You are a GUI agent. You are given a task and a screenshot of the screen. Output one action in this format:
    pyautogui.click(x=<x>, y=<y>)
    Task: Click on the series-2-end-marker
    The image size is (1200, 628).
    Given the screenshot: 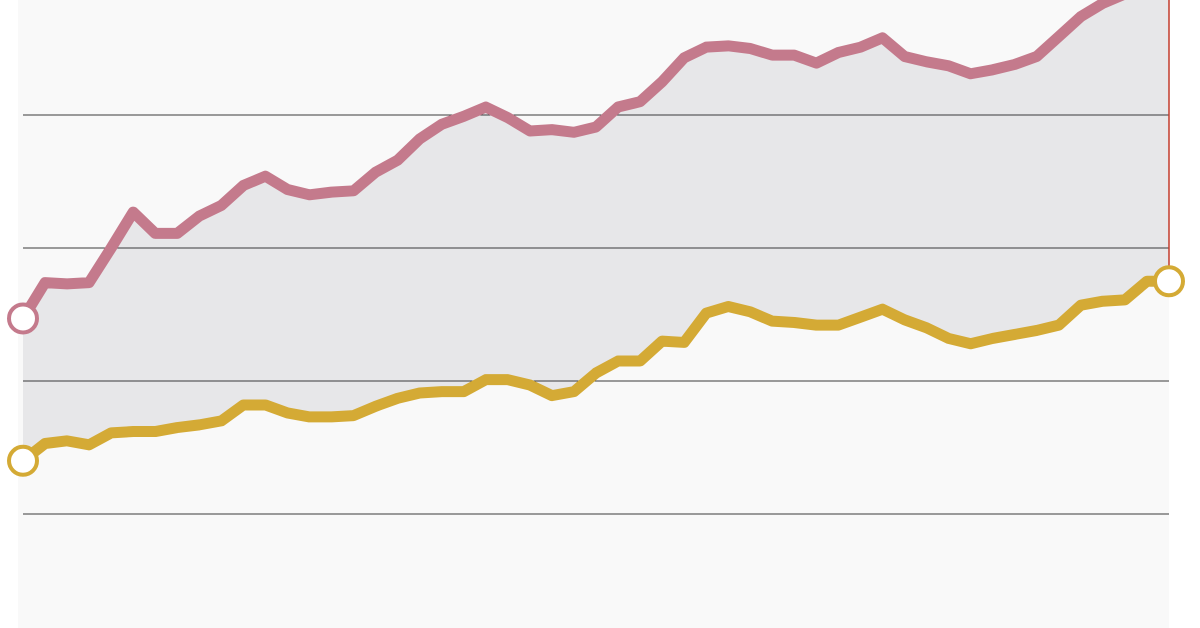 What is the action you would take?
    pyautogui.click(x=1169, y=281)
    